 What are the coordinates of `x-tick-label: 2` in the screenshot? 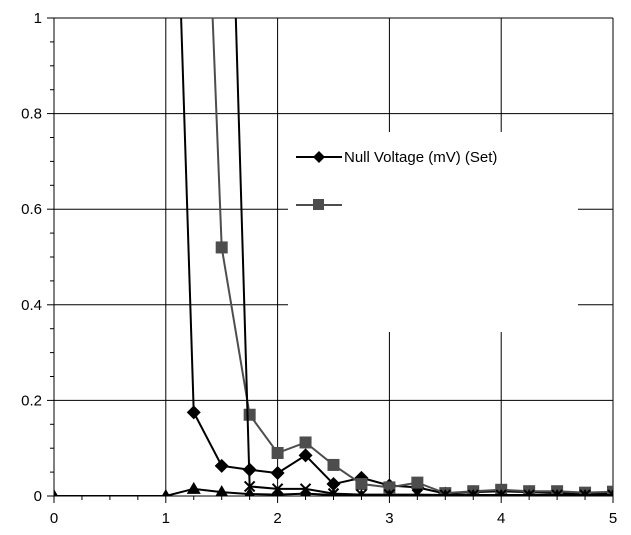 It's located at (277, 518).